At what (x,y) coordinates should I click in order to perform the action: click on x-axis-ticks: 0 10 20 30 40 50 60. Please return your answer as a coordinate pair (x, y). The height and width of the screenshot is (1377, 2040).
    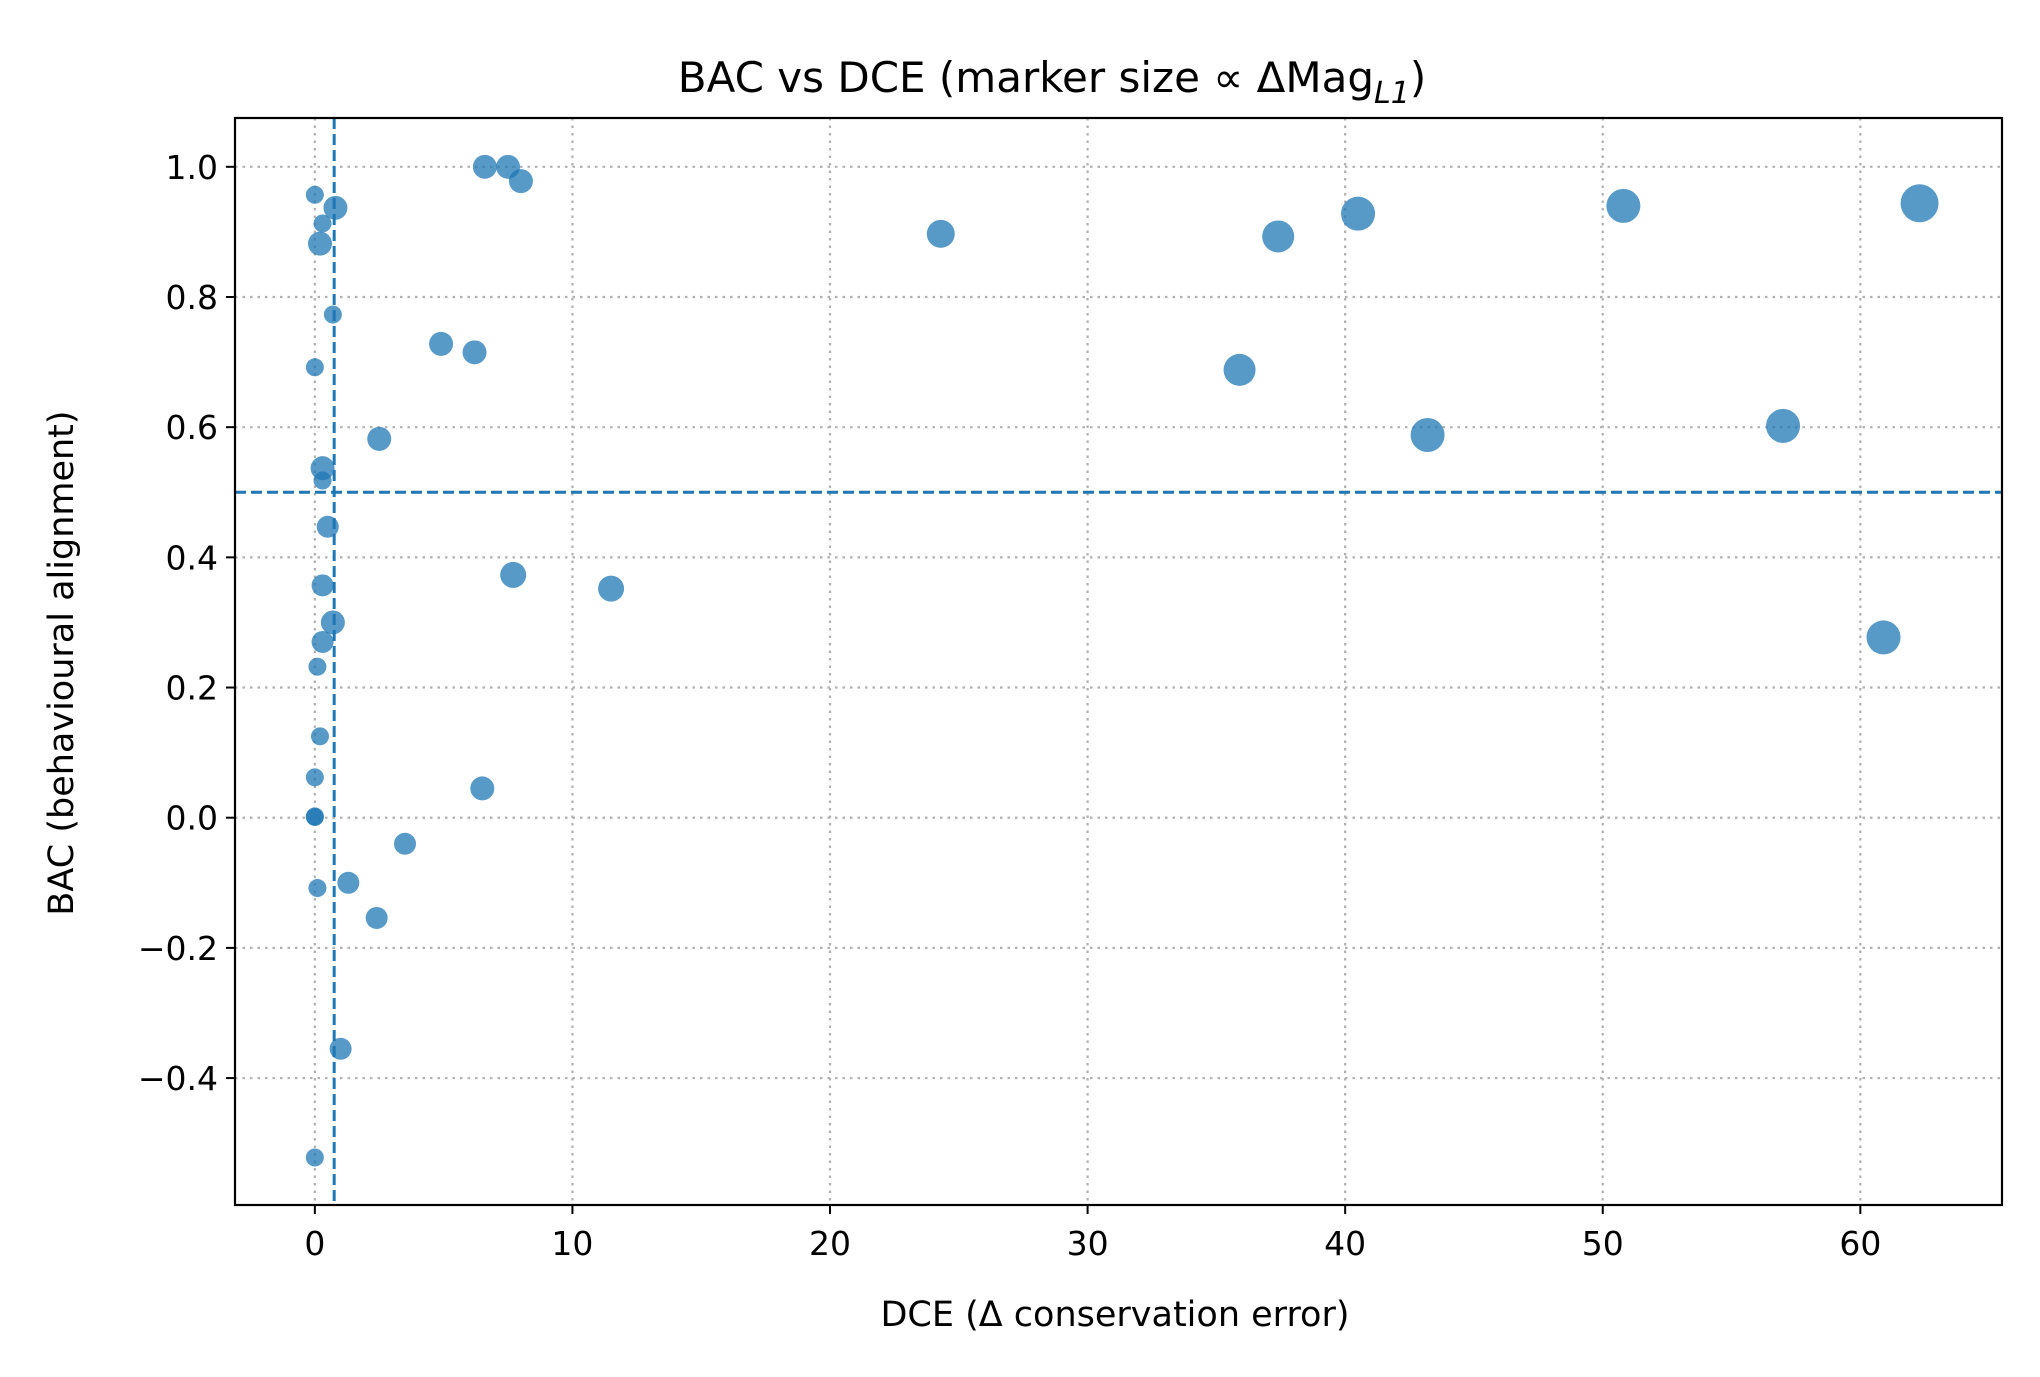
    Looking at the image, I should click on (1092, 1234).